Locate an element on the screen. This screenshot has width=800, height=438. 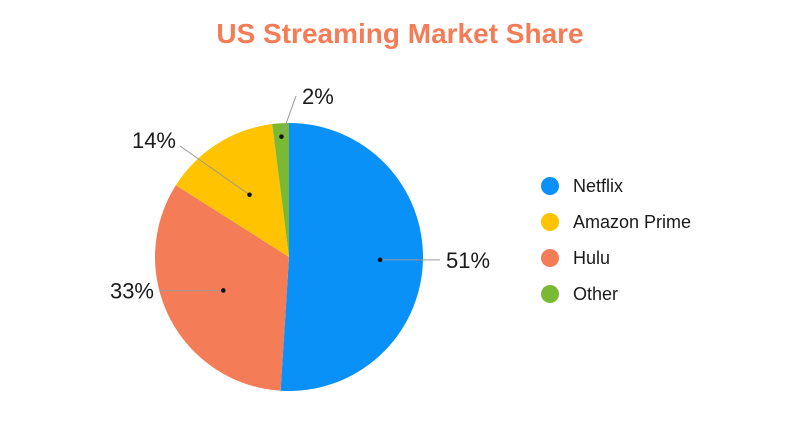
legend-label: Other is located at coordinates (596, 293).